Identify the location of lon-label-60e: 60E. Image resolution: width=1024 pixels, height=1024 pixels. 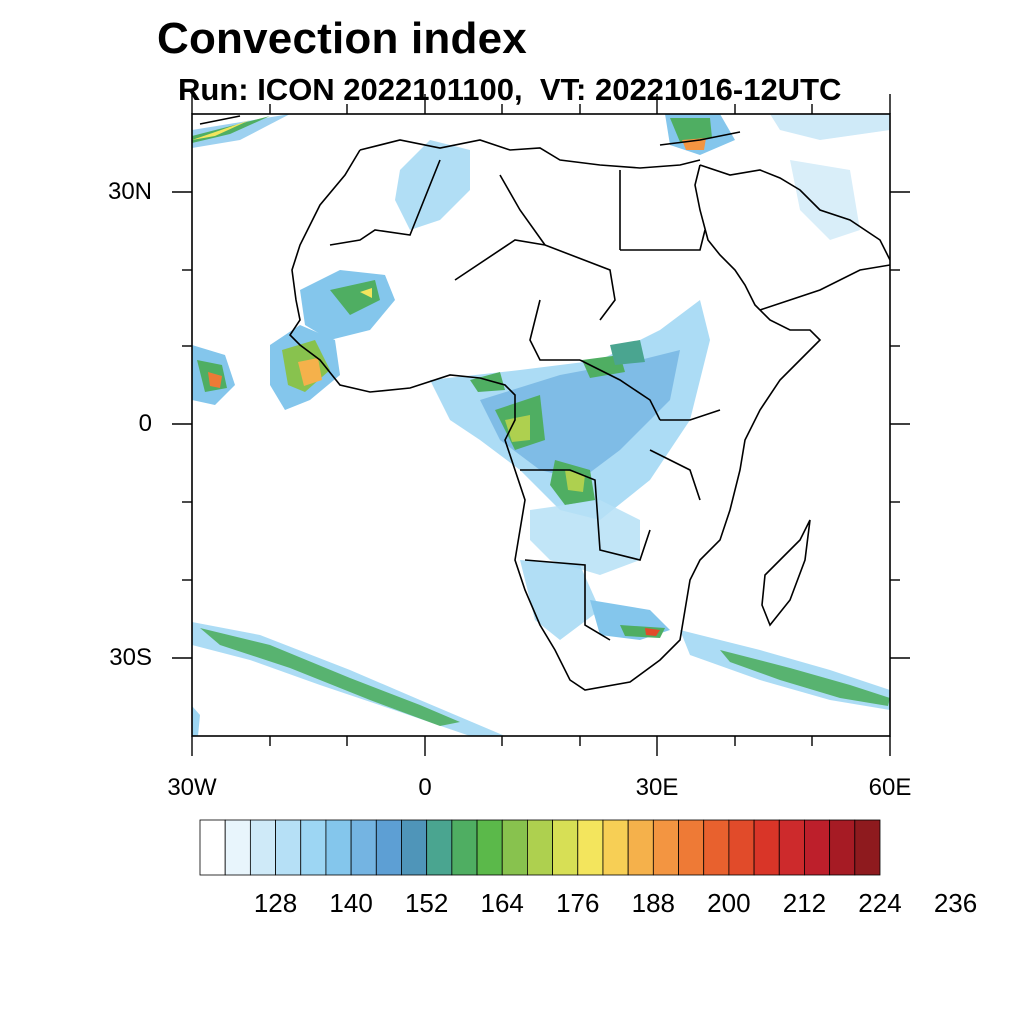
(890, 787).